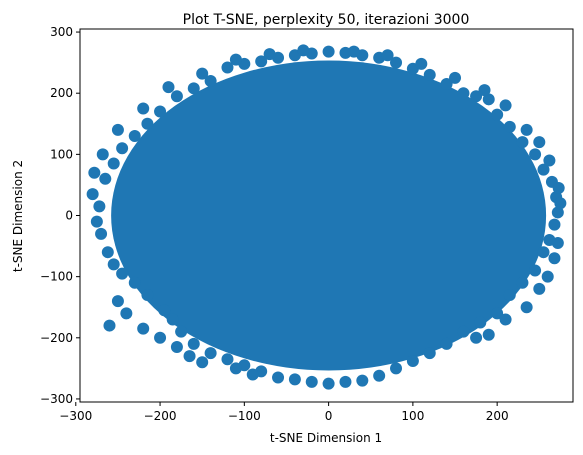 Image resolution: width=583 pixels, height=455 pixels. Describe the element at coordinates (56, 277) in the screenshot. I see `y-tick-label: −100` at that location.